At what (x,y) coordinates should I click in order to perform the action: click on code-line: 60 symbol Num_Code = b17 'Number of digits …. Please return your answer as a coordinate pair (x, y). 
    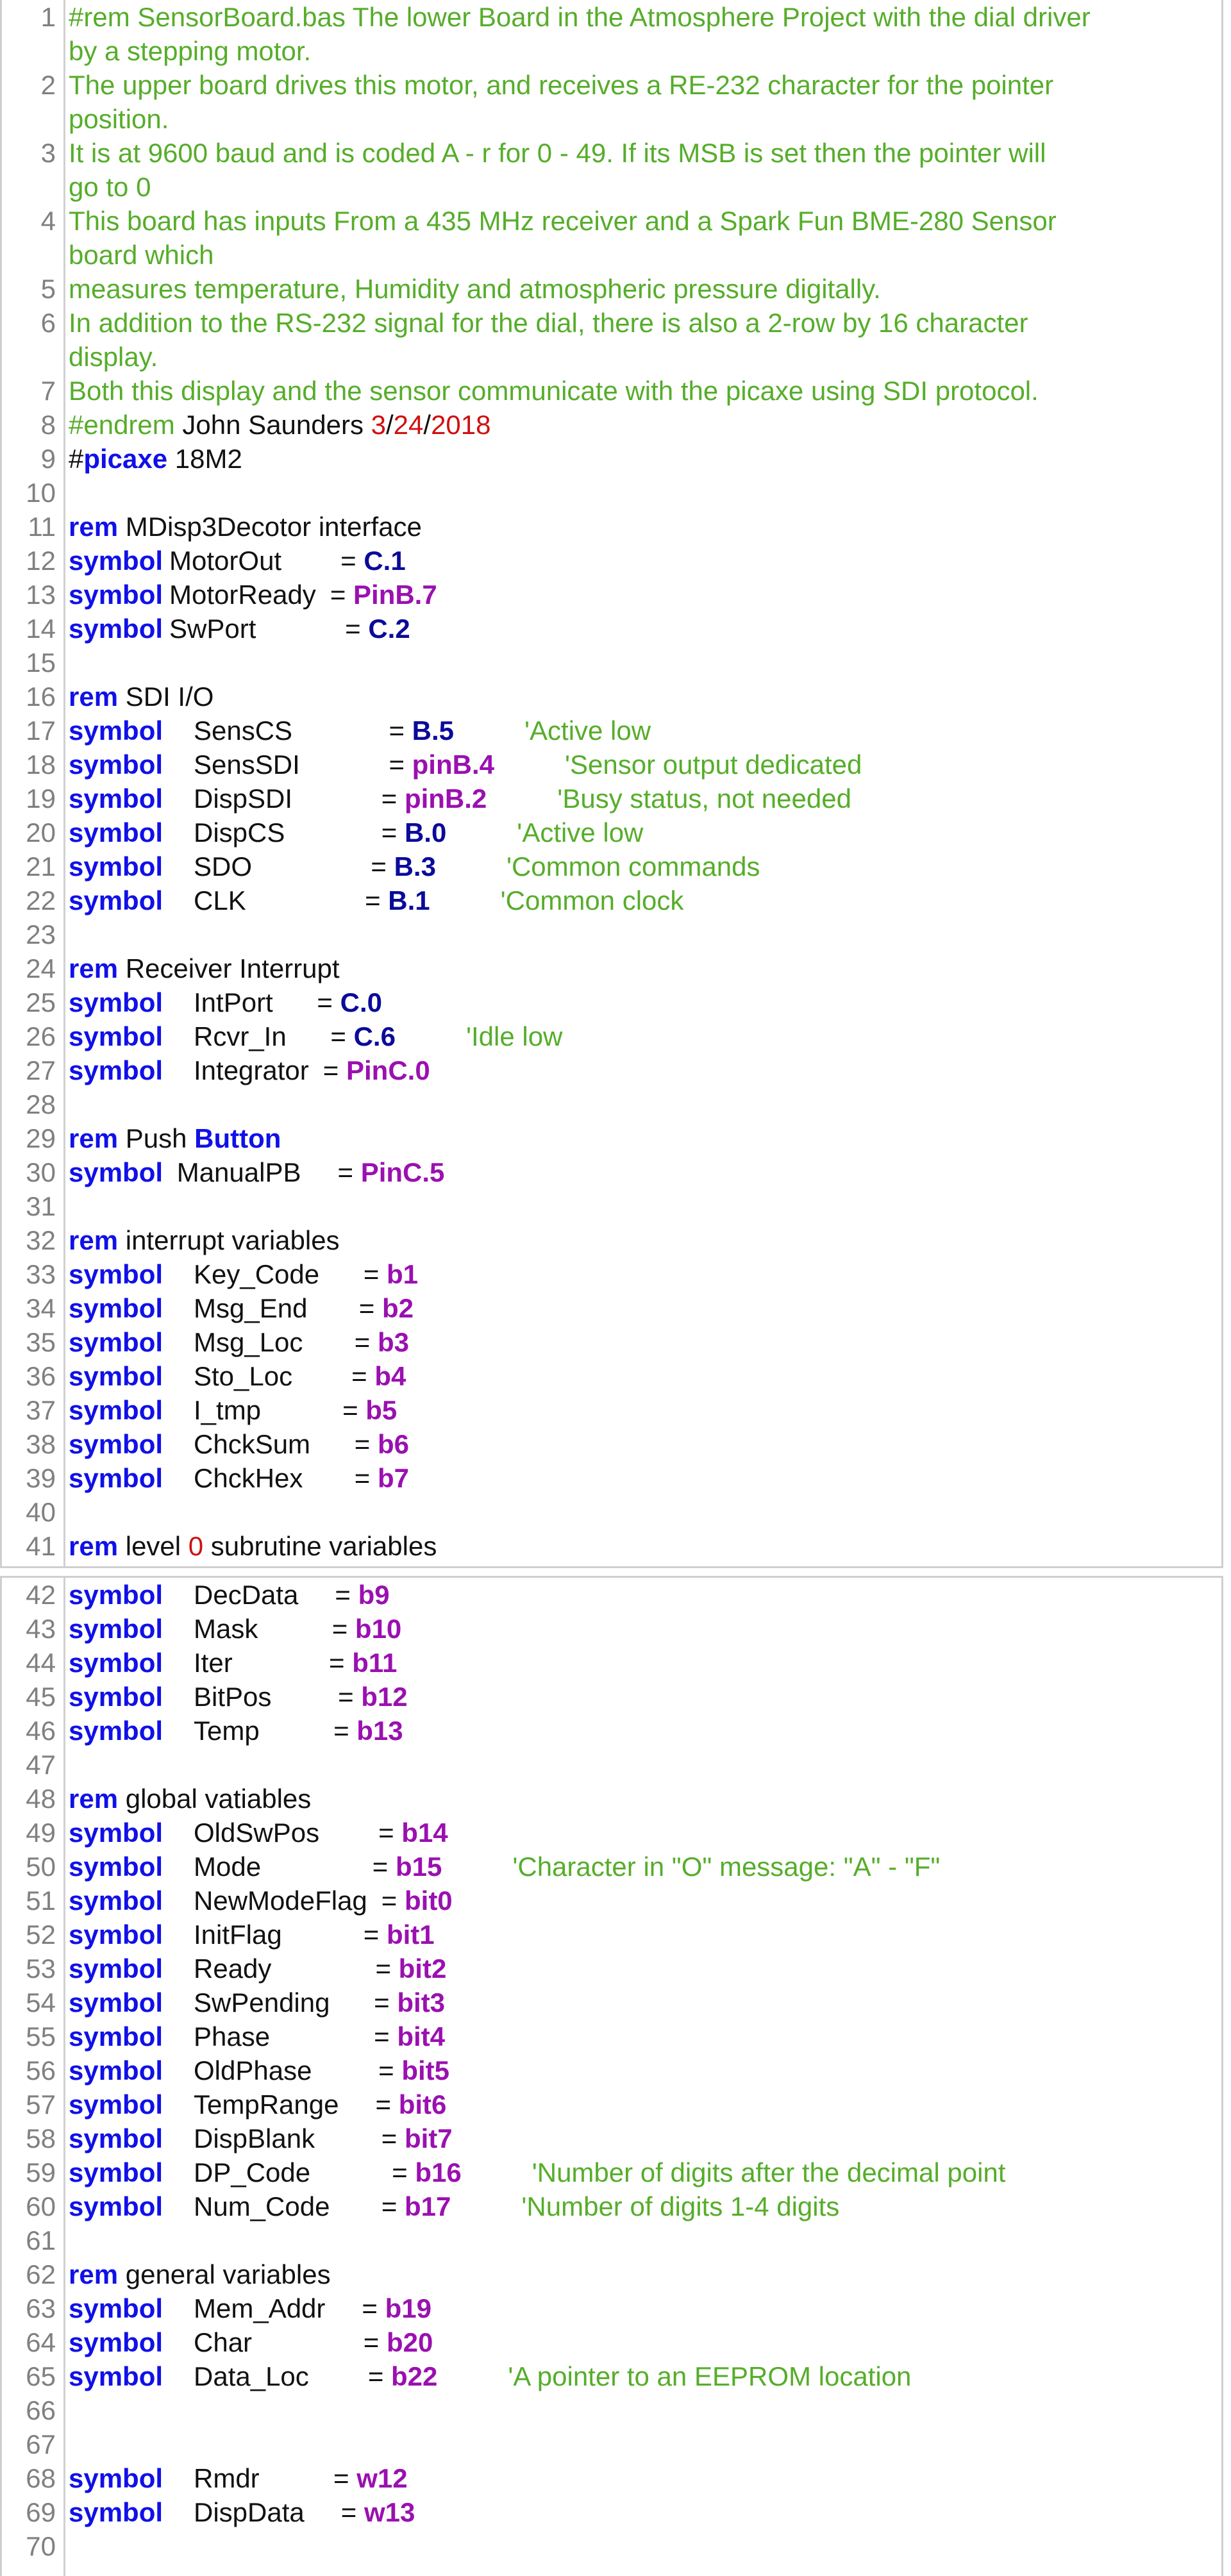
    Looking at the image, I should click on (611, 2206).